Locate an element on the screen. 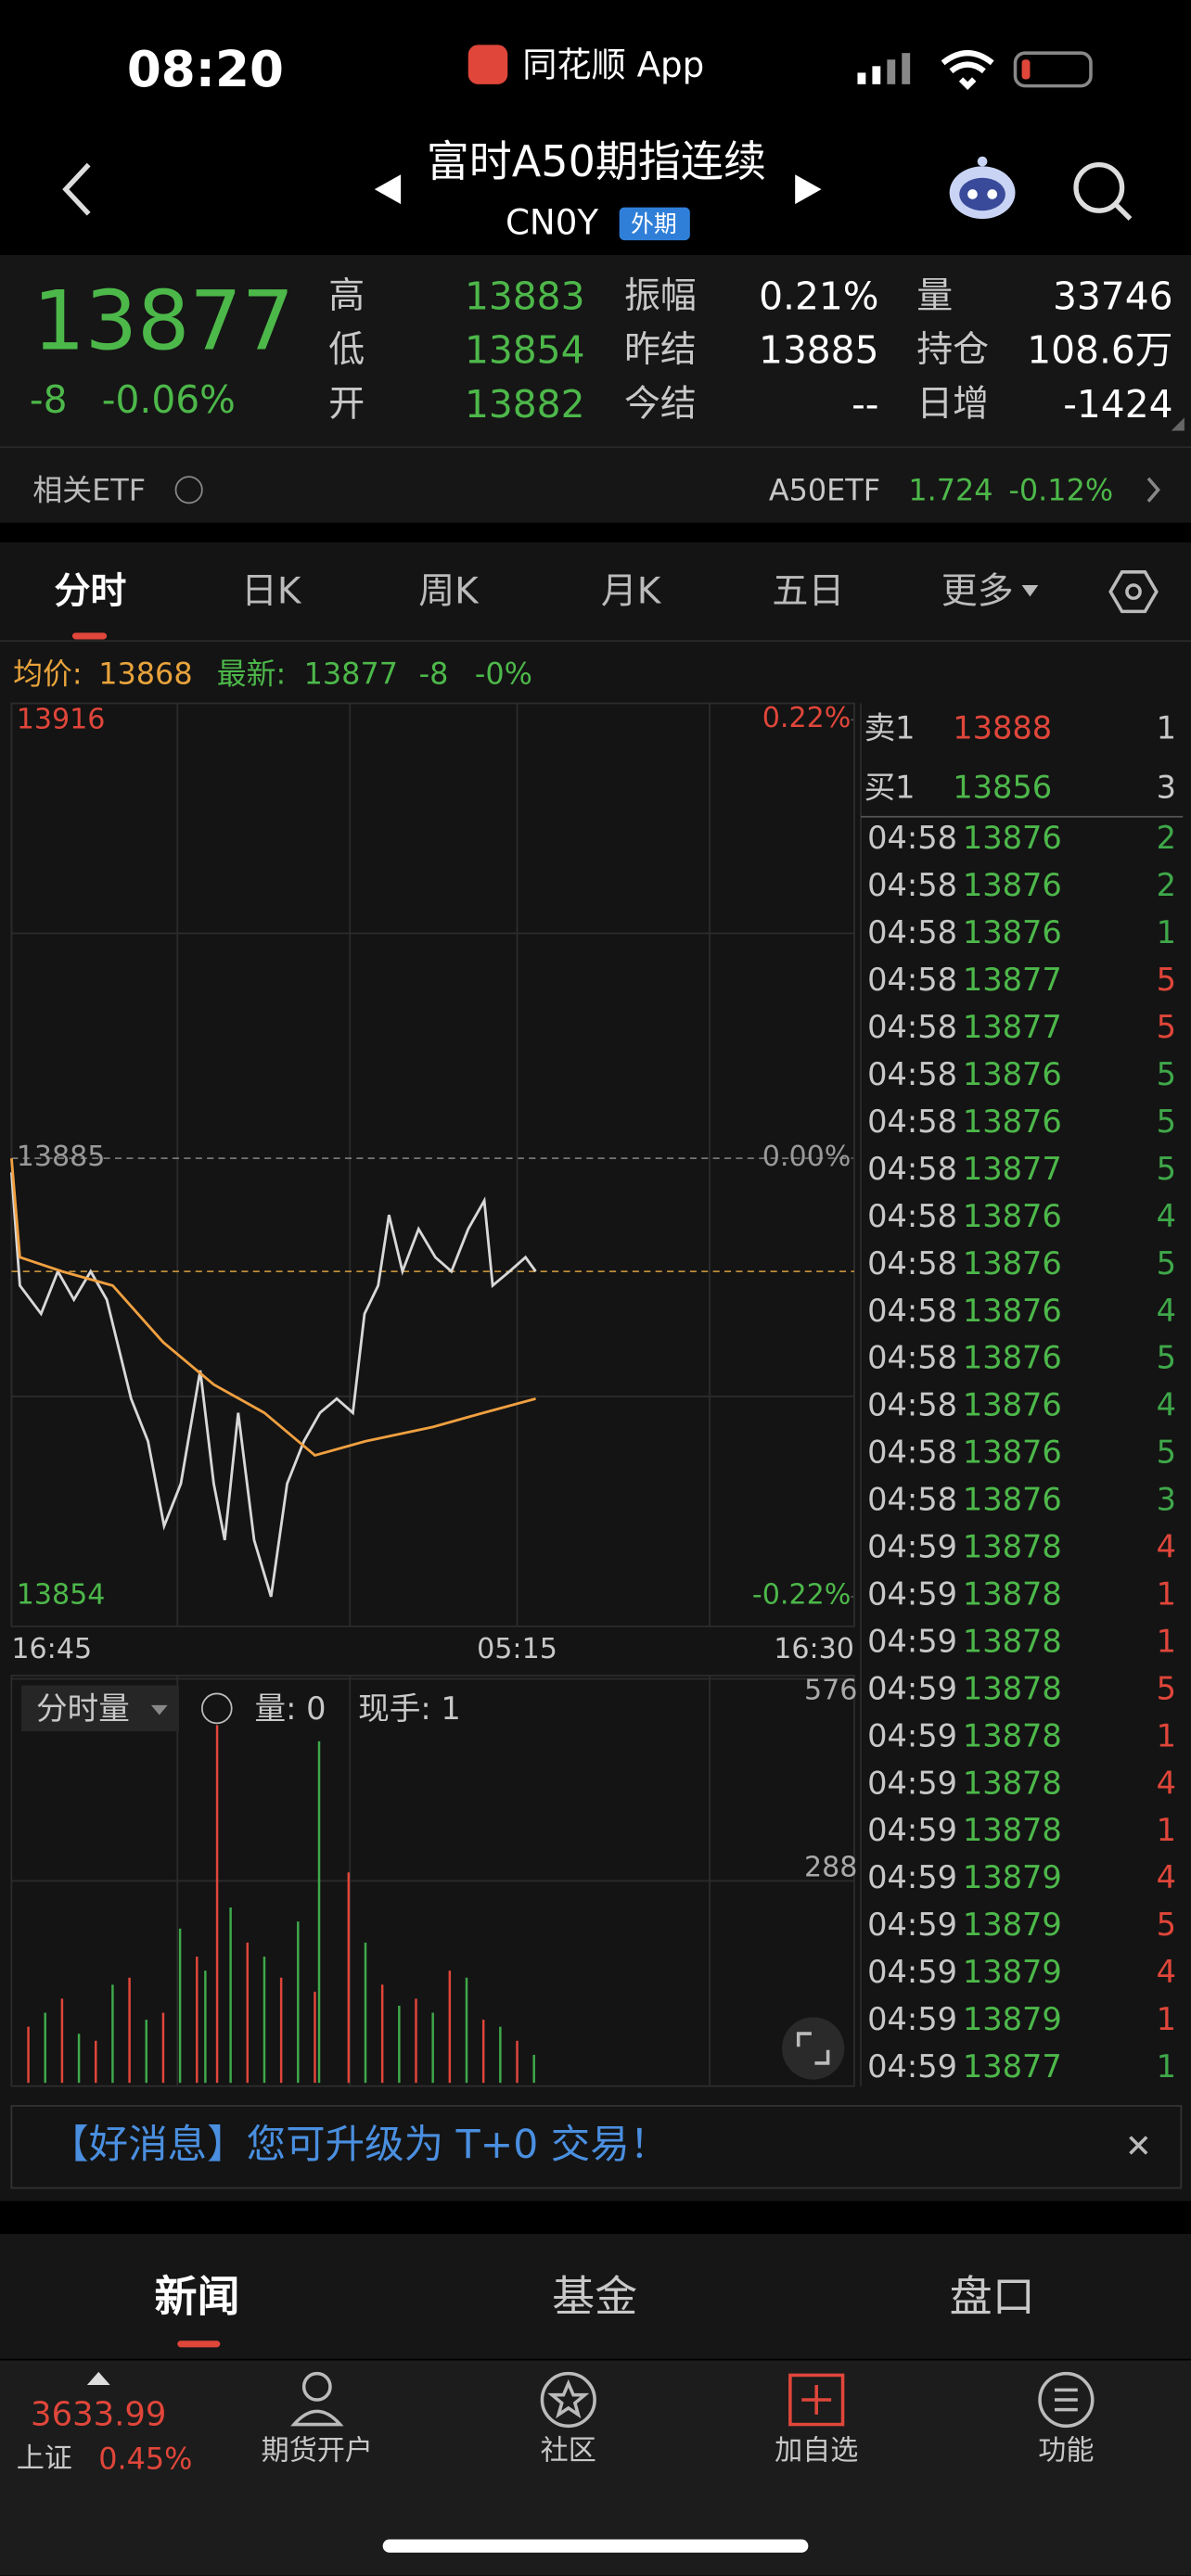 The height and width of the screenshot is (2576, 1191). x-tick-label: 16:45 is located at coordinates (51, 1649).